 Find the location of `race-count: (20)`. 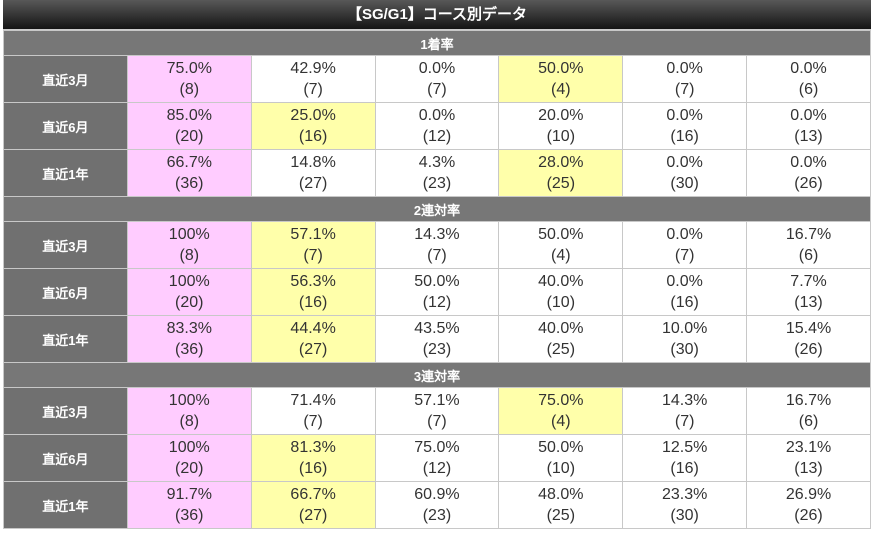

race-count: (20) is located at coordinates (189, 302).